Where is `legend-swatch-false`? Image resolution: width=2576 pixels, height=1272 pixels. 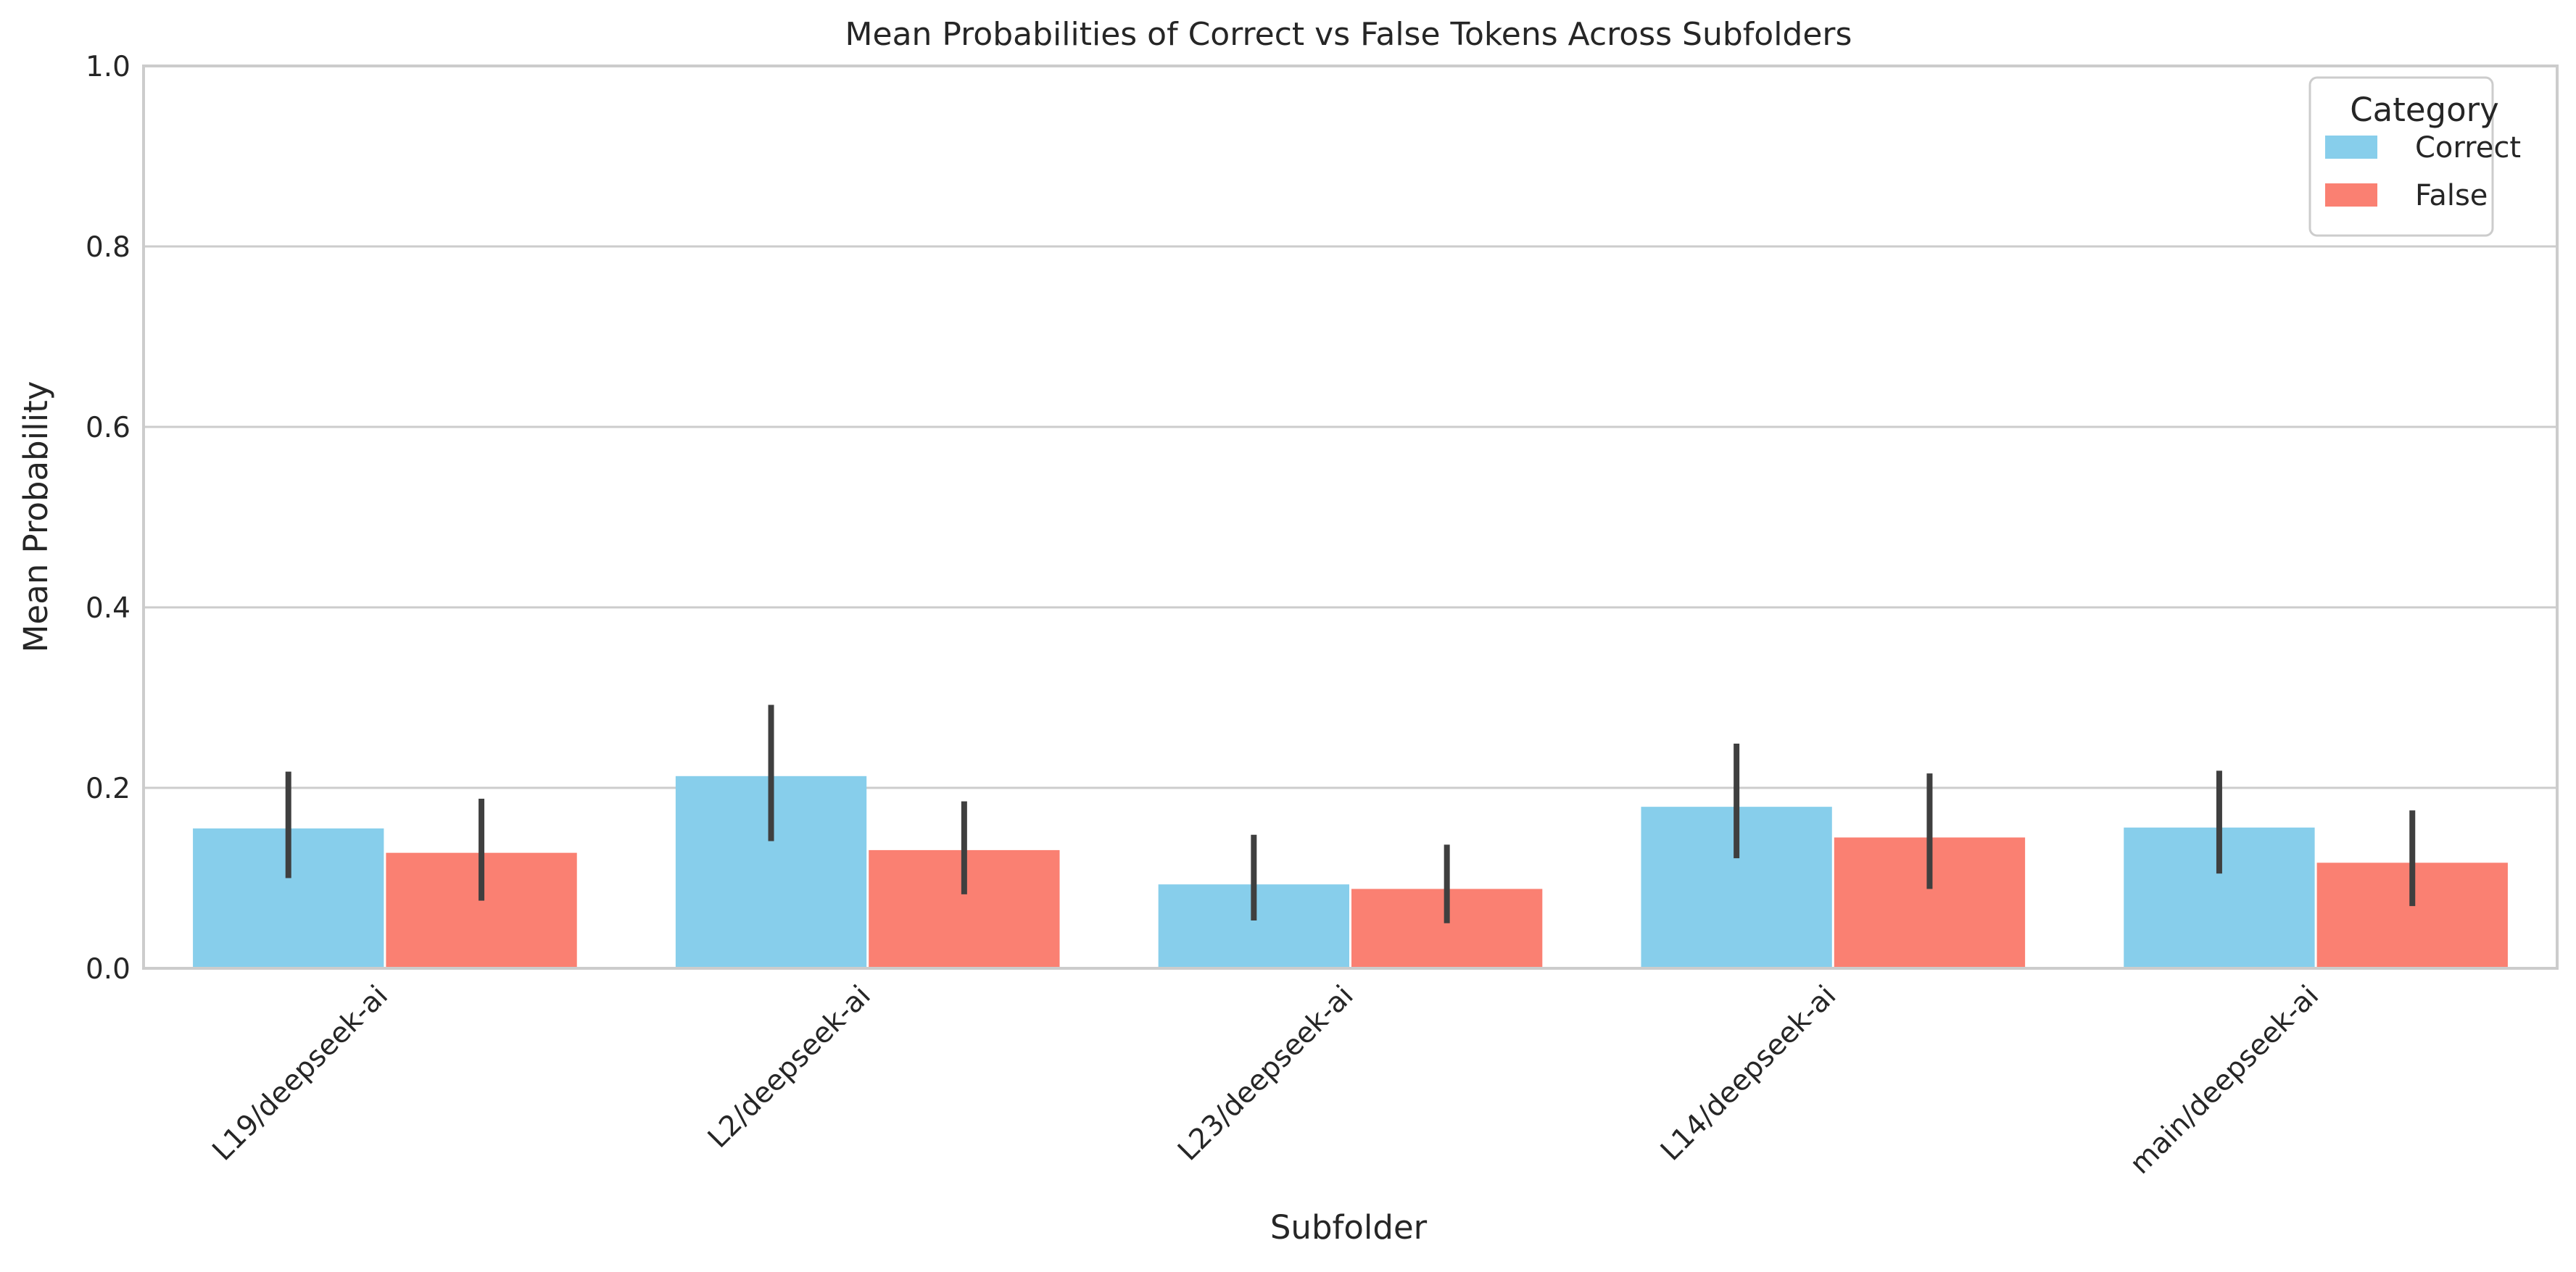
legend-swatch-false is located at coordinates (2351, 195).